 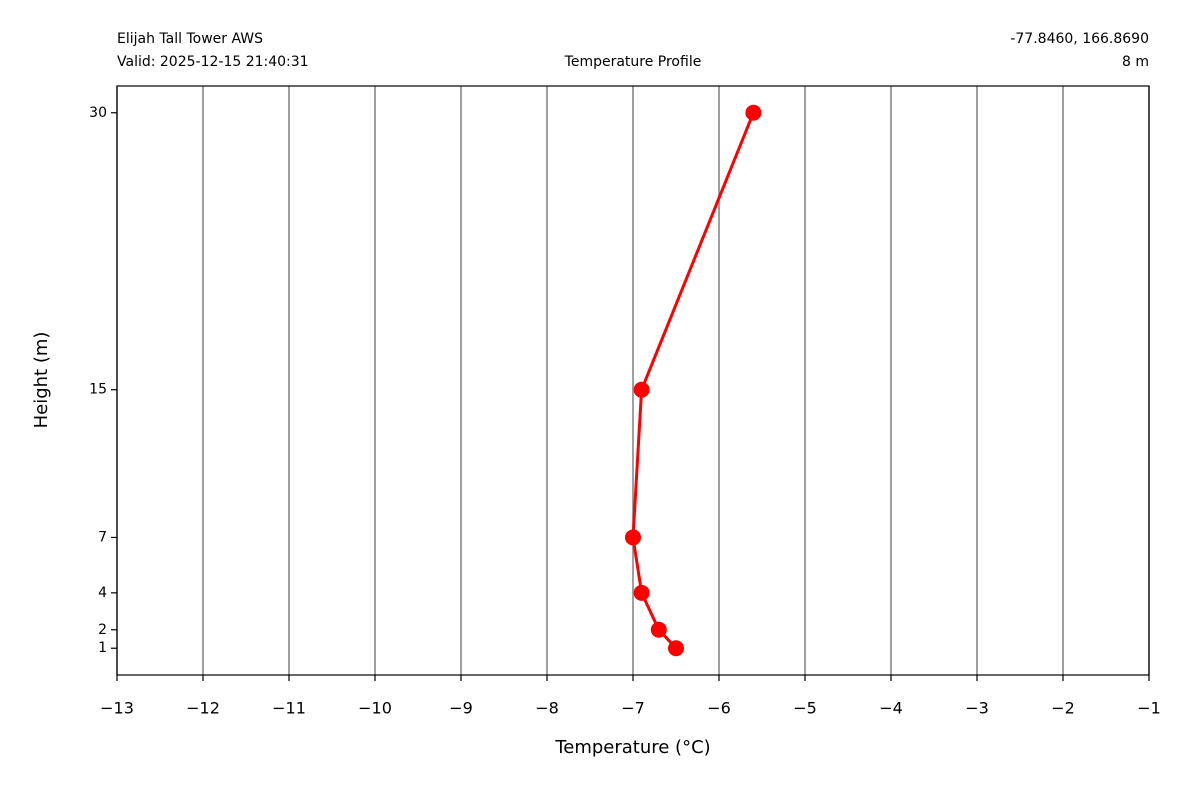 I want to click on elevation: 8 m, so click(x=1135, y=62).